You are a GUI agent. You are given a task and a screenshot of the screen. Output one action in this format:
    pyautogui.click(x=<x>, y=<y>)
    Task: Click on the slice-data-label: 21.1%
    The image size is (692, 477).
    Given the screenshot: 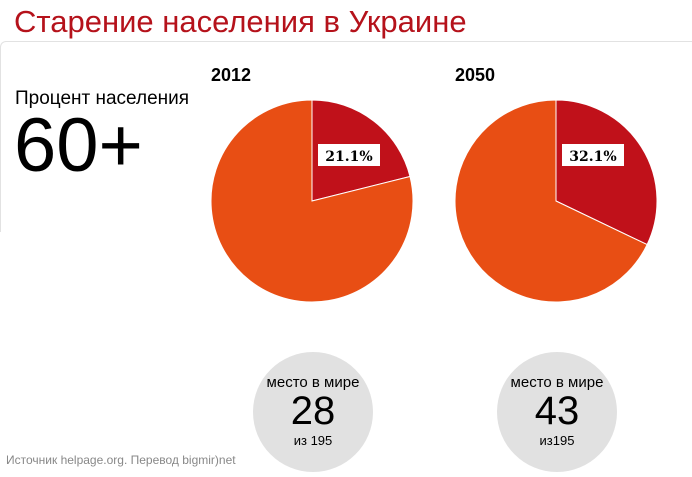 What is the action you would take?
    pyautogui.click(x=349, y=155)
    